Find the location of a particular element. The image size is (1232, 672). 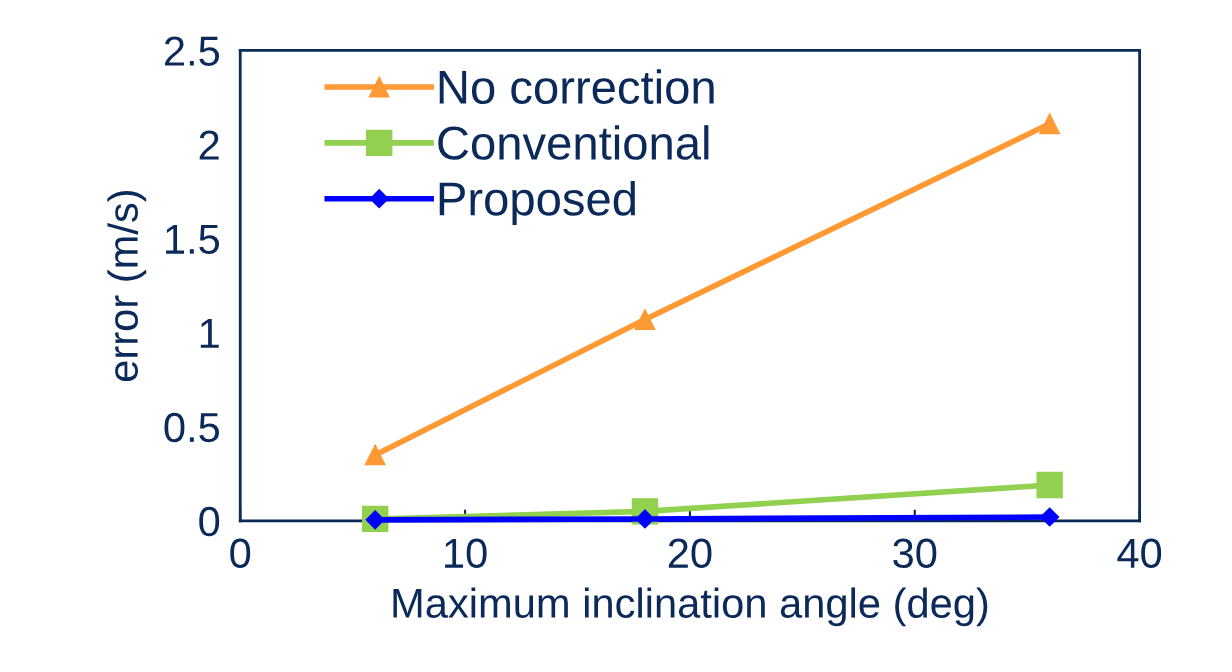

x-tick-label: 0 is located at coordinates (240, 553).